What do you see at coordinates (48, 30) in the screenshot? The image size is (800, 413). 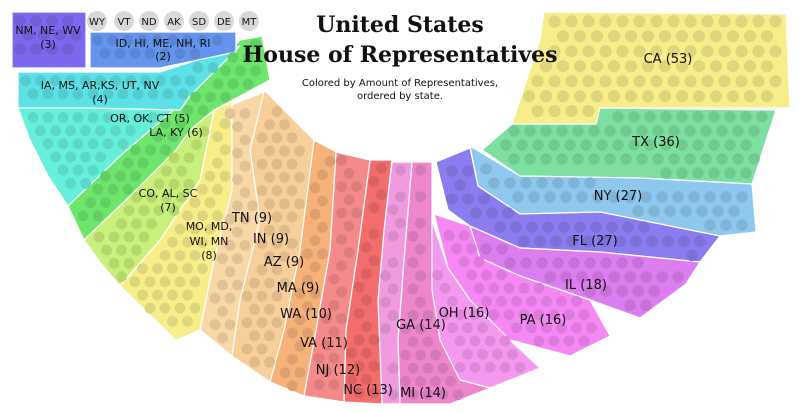 I see `group-3-label: NM, NE, WV` at bounding box center [48, 30].